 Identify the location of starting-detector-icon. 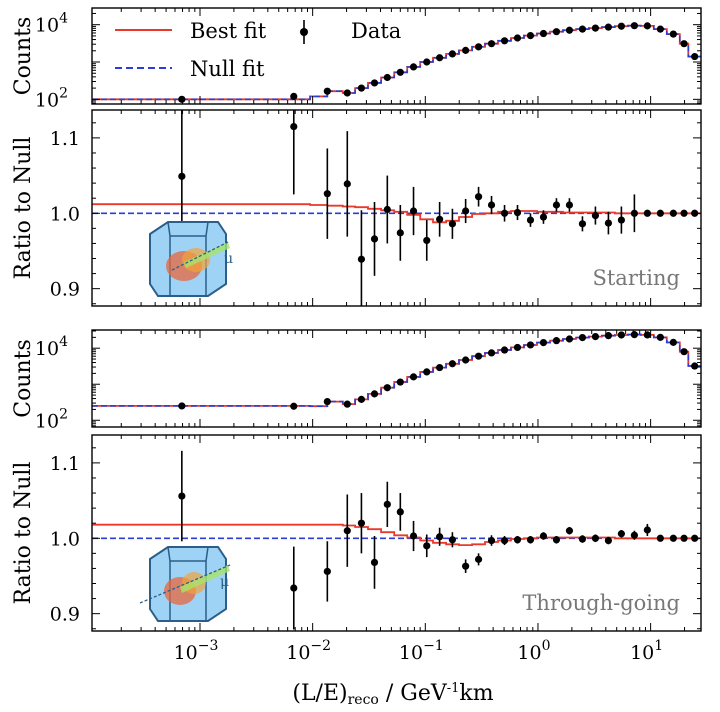
(189, 259).